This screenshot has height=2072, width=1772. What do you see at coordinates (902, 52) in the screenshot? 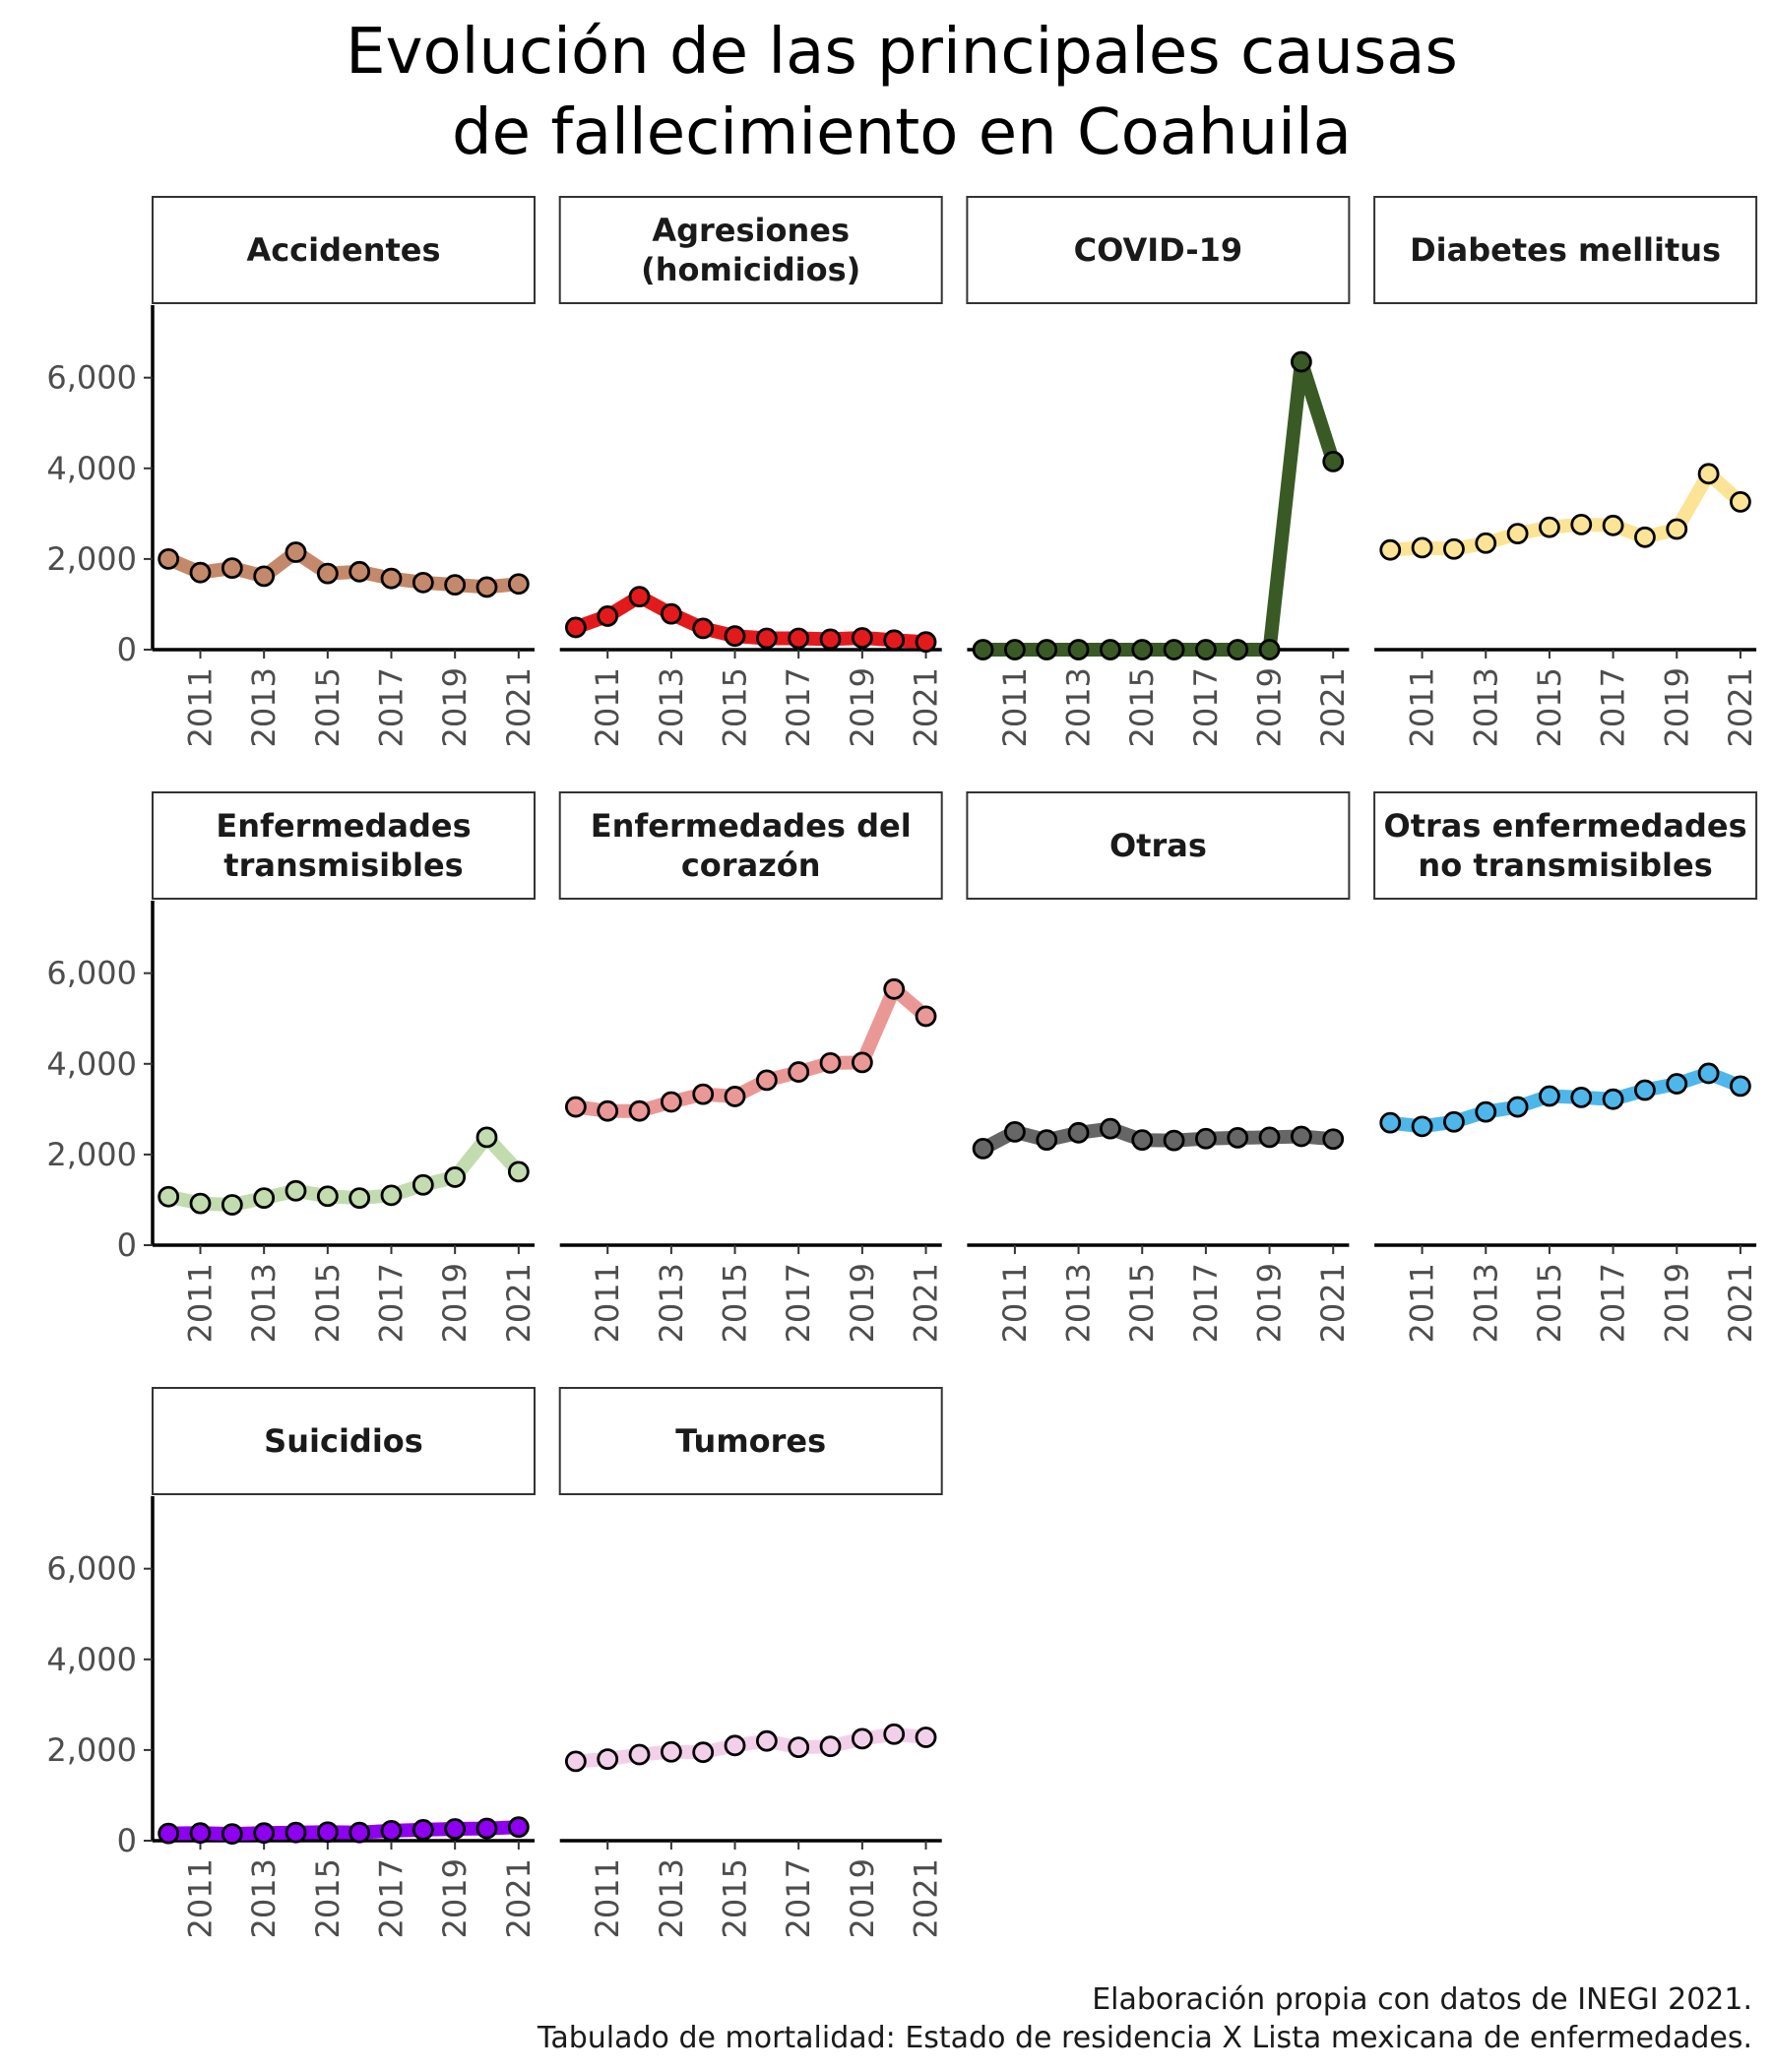
I see `chart-title-line-1: Evolución de las principales causas` at bounding box center [902, 52].